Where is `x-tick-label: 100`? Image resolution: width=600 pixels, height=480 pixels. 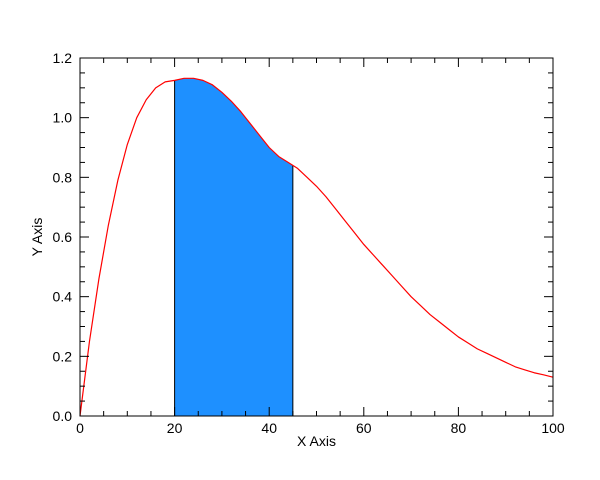
x-tick-label: 100 is located at coordinates (553, 428).